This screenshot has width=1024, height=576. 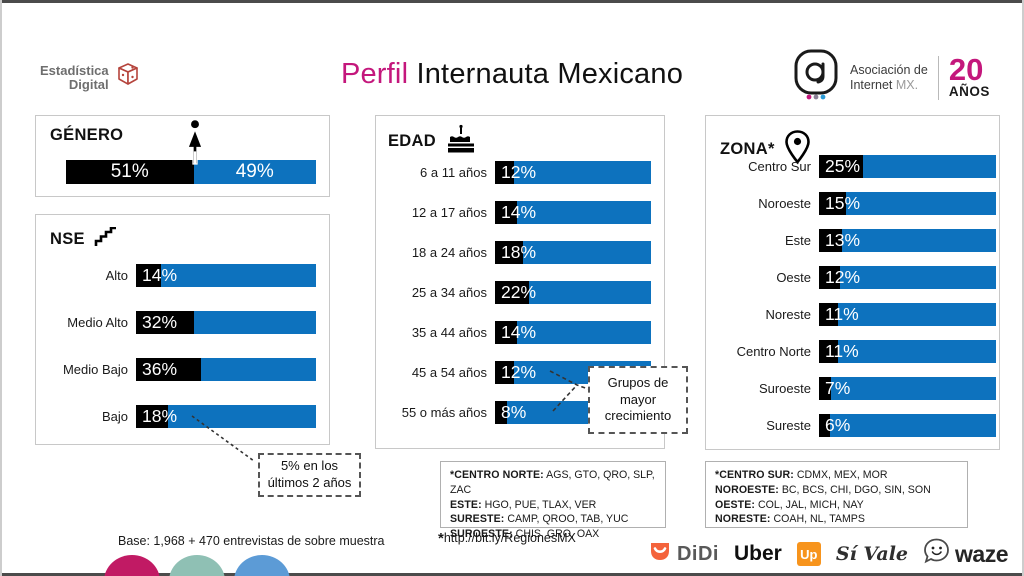 What do you see at coordinates (907, 351) in the screenshot?
I see `bar: 11%` at bounding box center [907, 351].